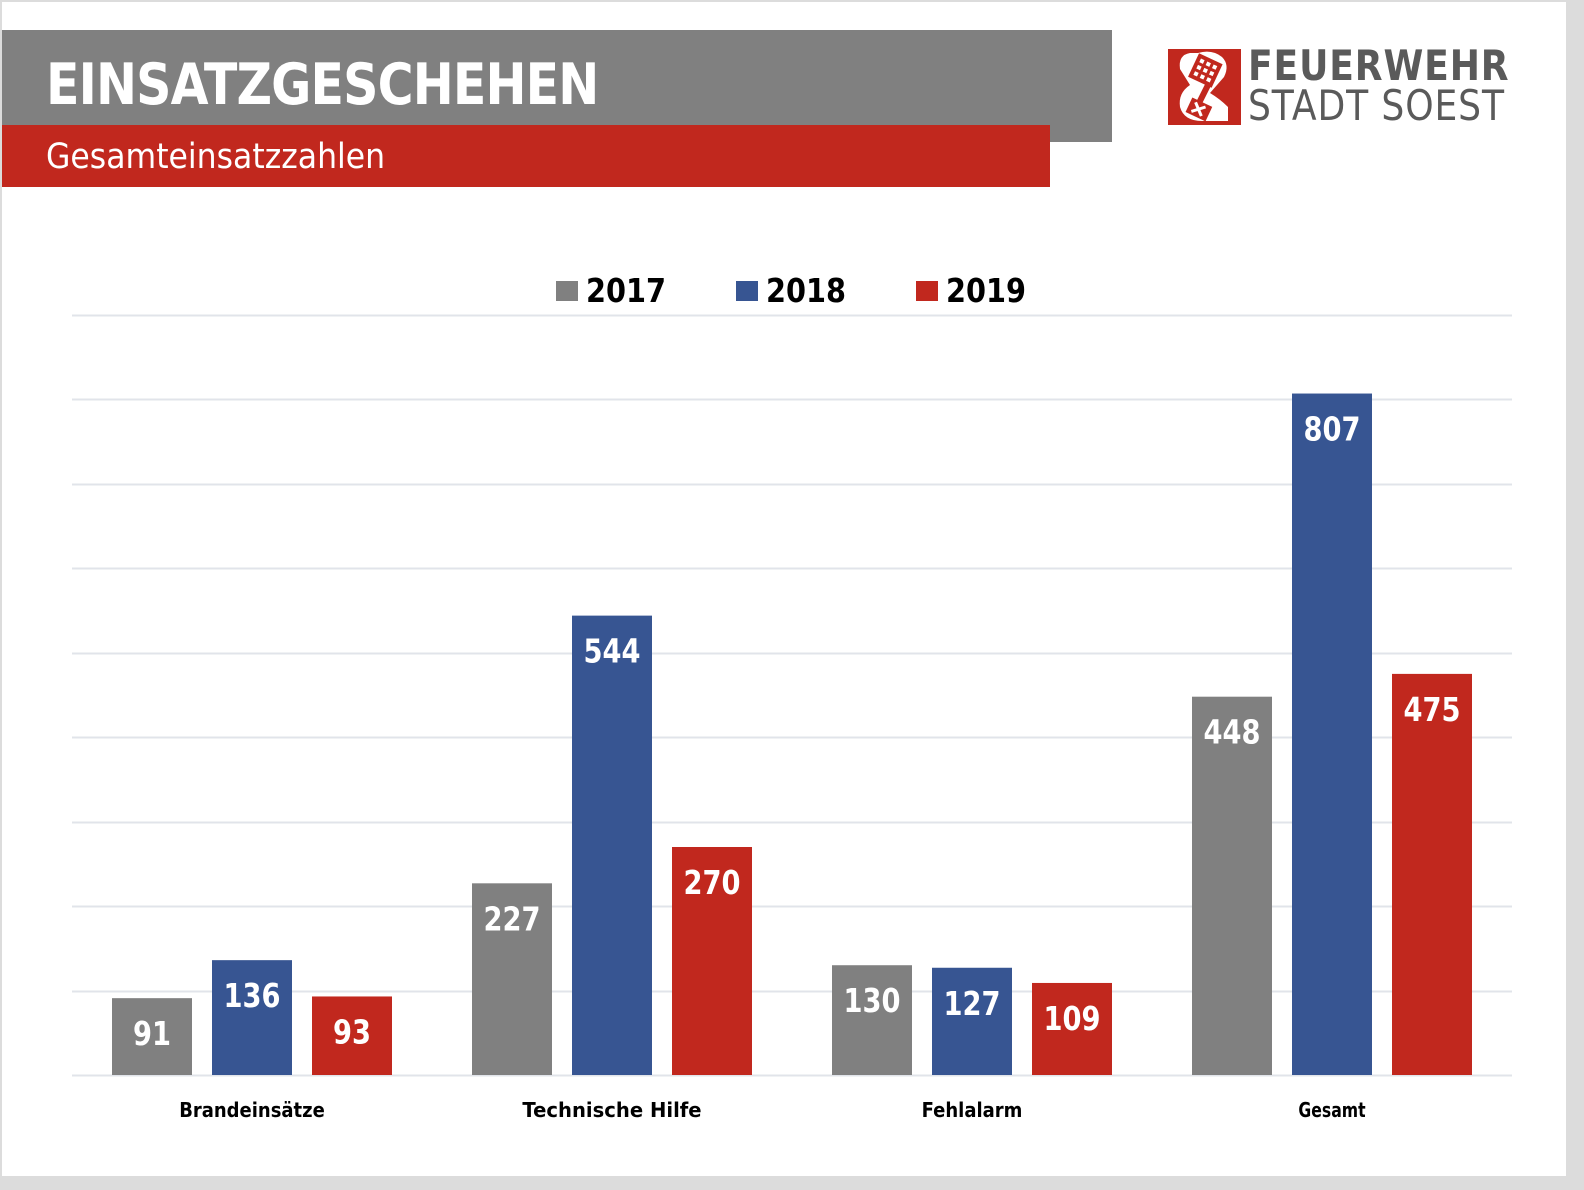 Image resolution: width=1584 pixels, height=1190 pixels. Describe the element at coordinates (526, 156) in the screenshot. I see `subtitle-bar: Gesamteinsatzzahlen` at that location.